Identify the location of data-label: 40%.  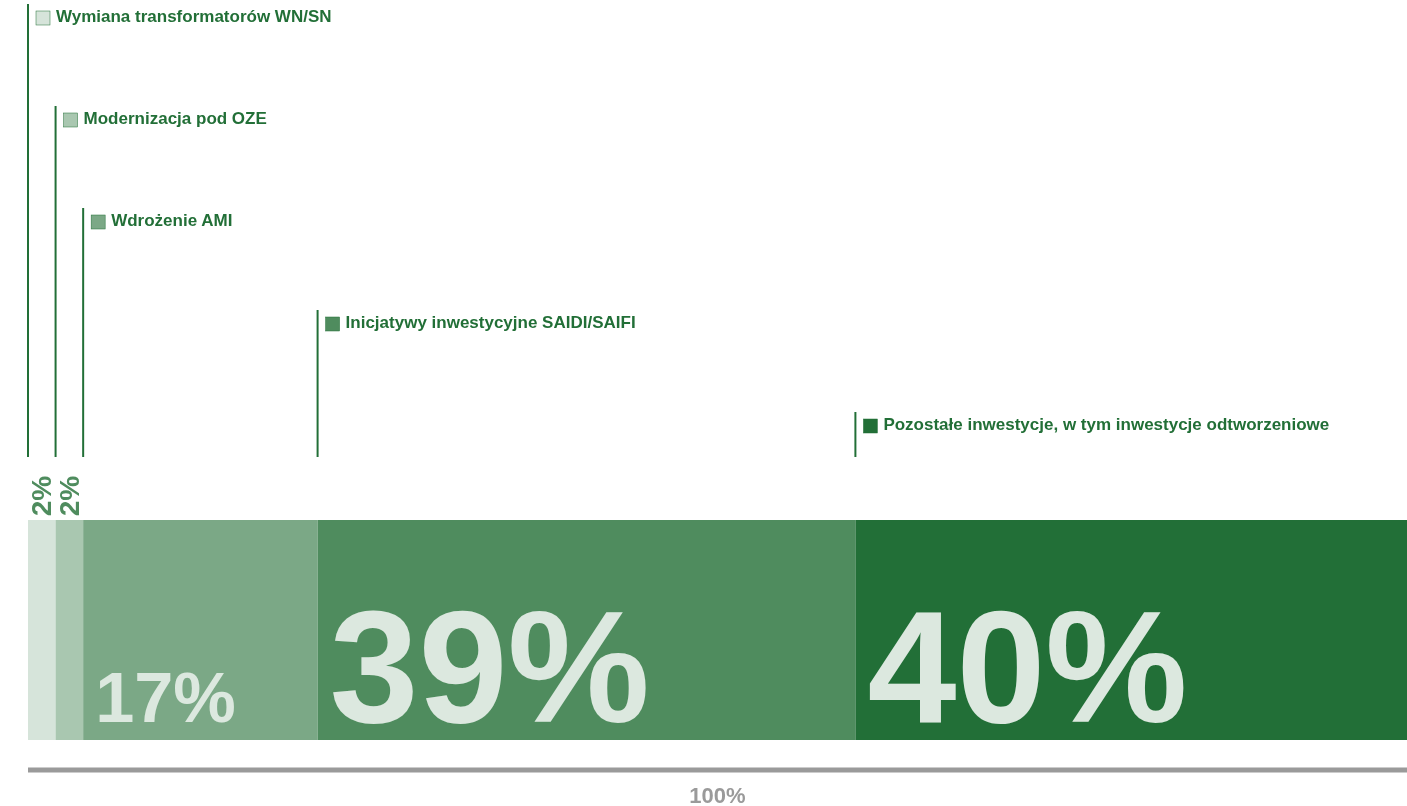
(1027, 666).